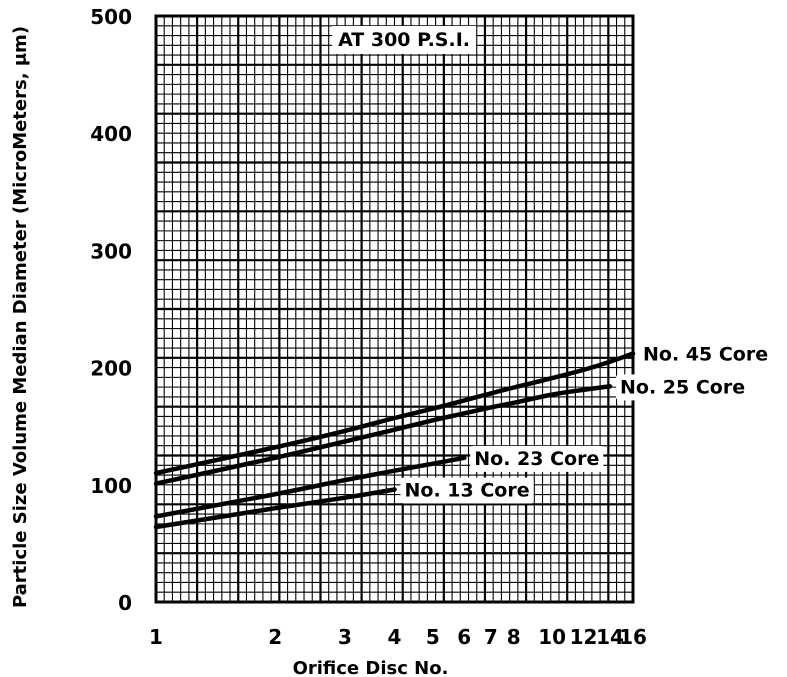  I want to click on y-tick-label: 200, so click(111, 369).